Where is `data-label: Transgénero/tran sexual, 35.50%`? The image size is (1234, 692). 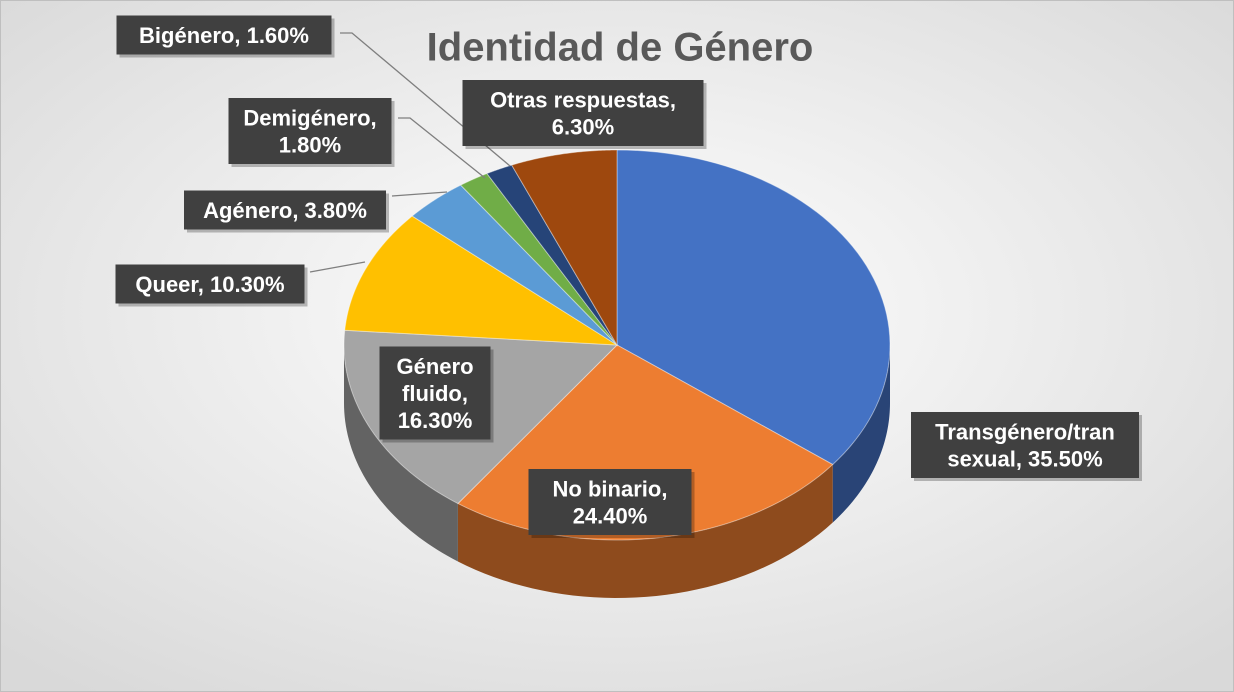 data-label: Transgénero/tran sexual, 35.50% is located at coordinates (1025, 446).